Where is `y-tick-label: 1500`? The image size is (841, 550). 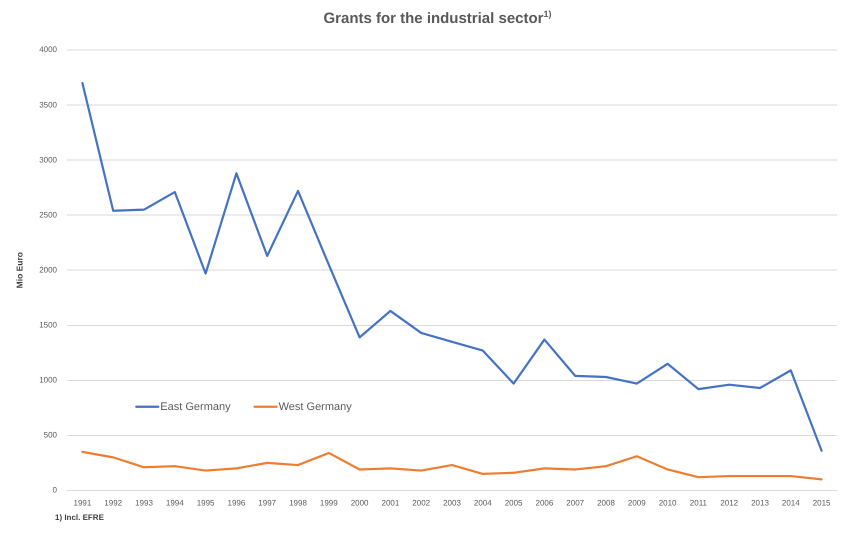 y-tick-label: 1500 is located at coordinates (48, 325).